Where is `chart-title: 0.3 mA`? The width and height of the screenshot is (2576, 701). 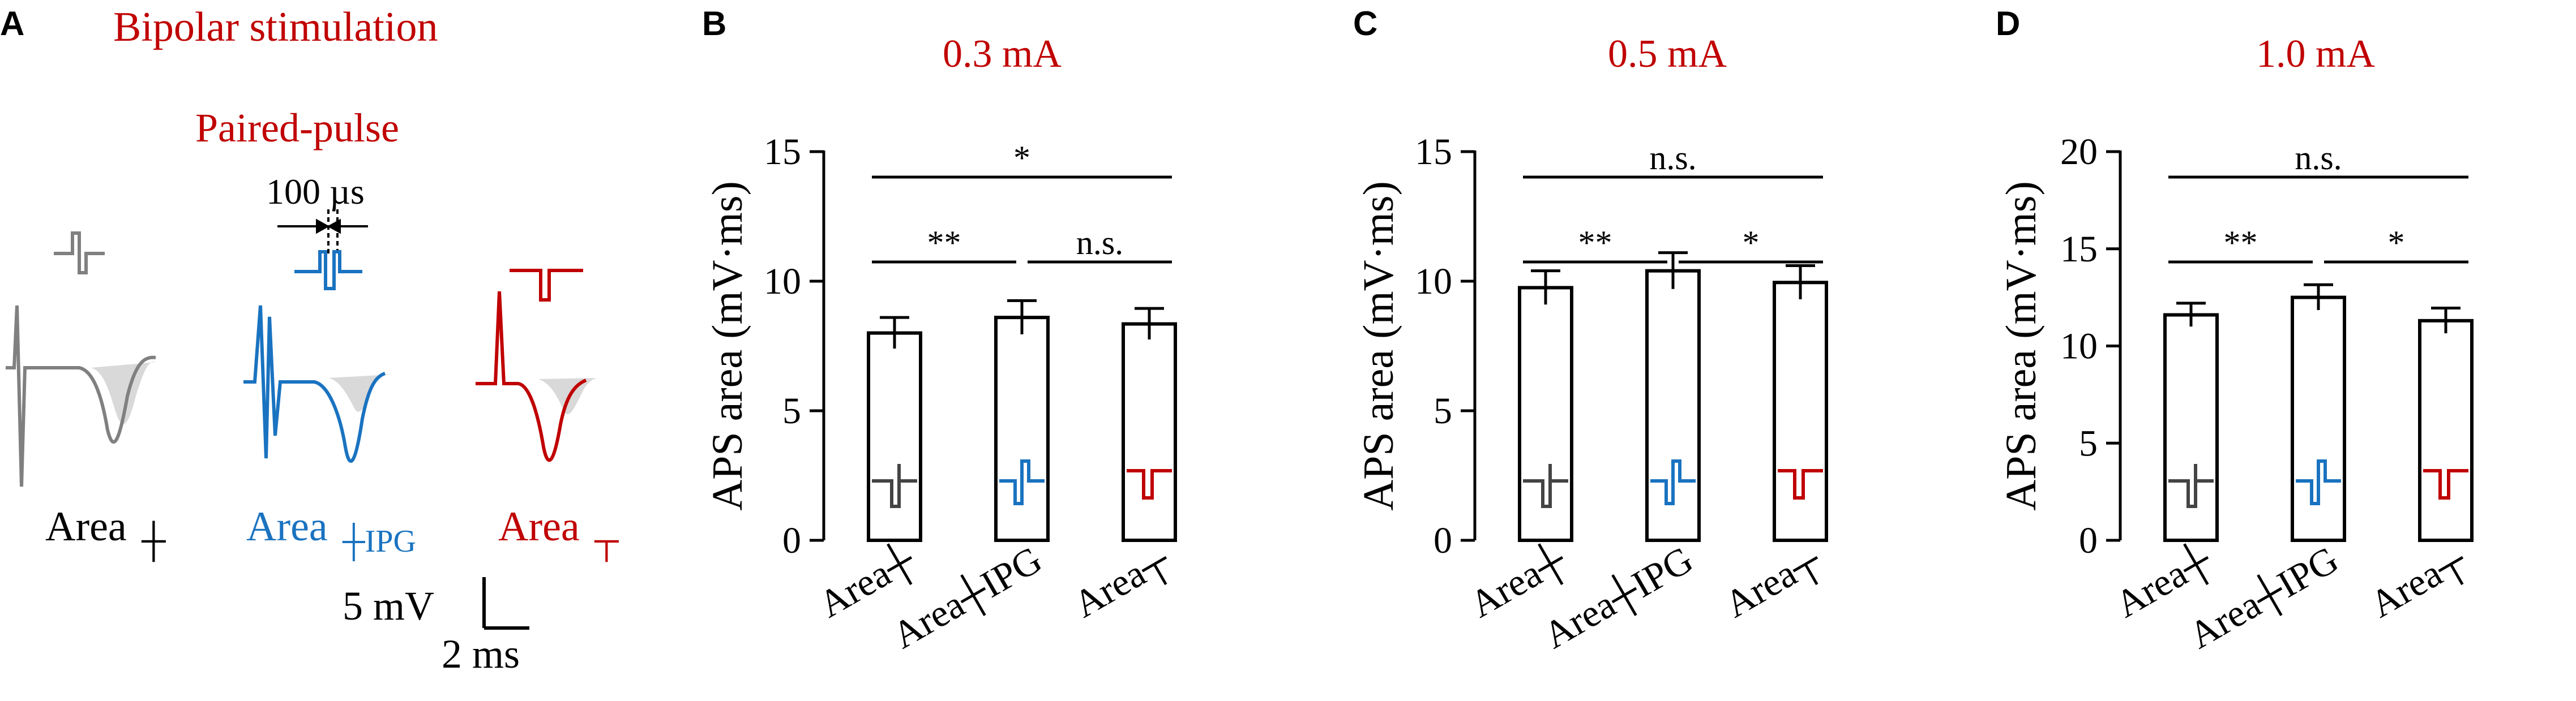 chart-title: 0.3 mA is located at coordinates (1002, 54).